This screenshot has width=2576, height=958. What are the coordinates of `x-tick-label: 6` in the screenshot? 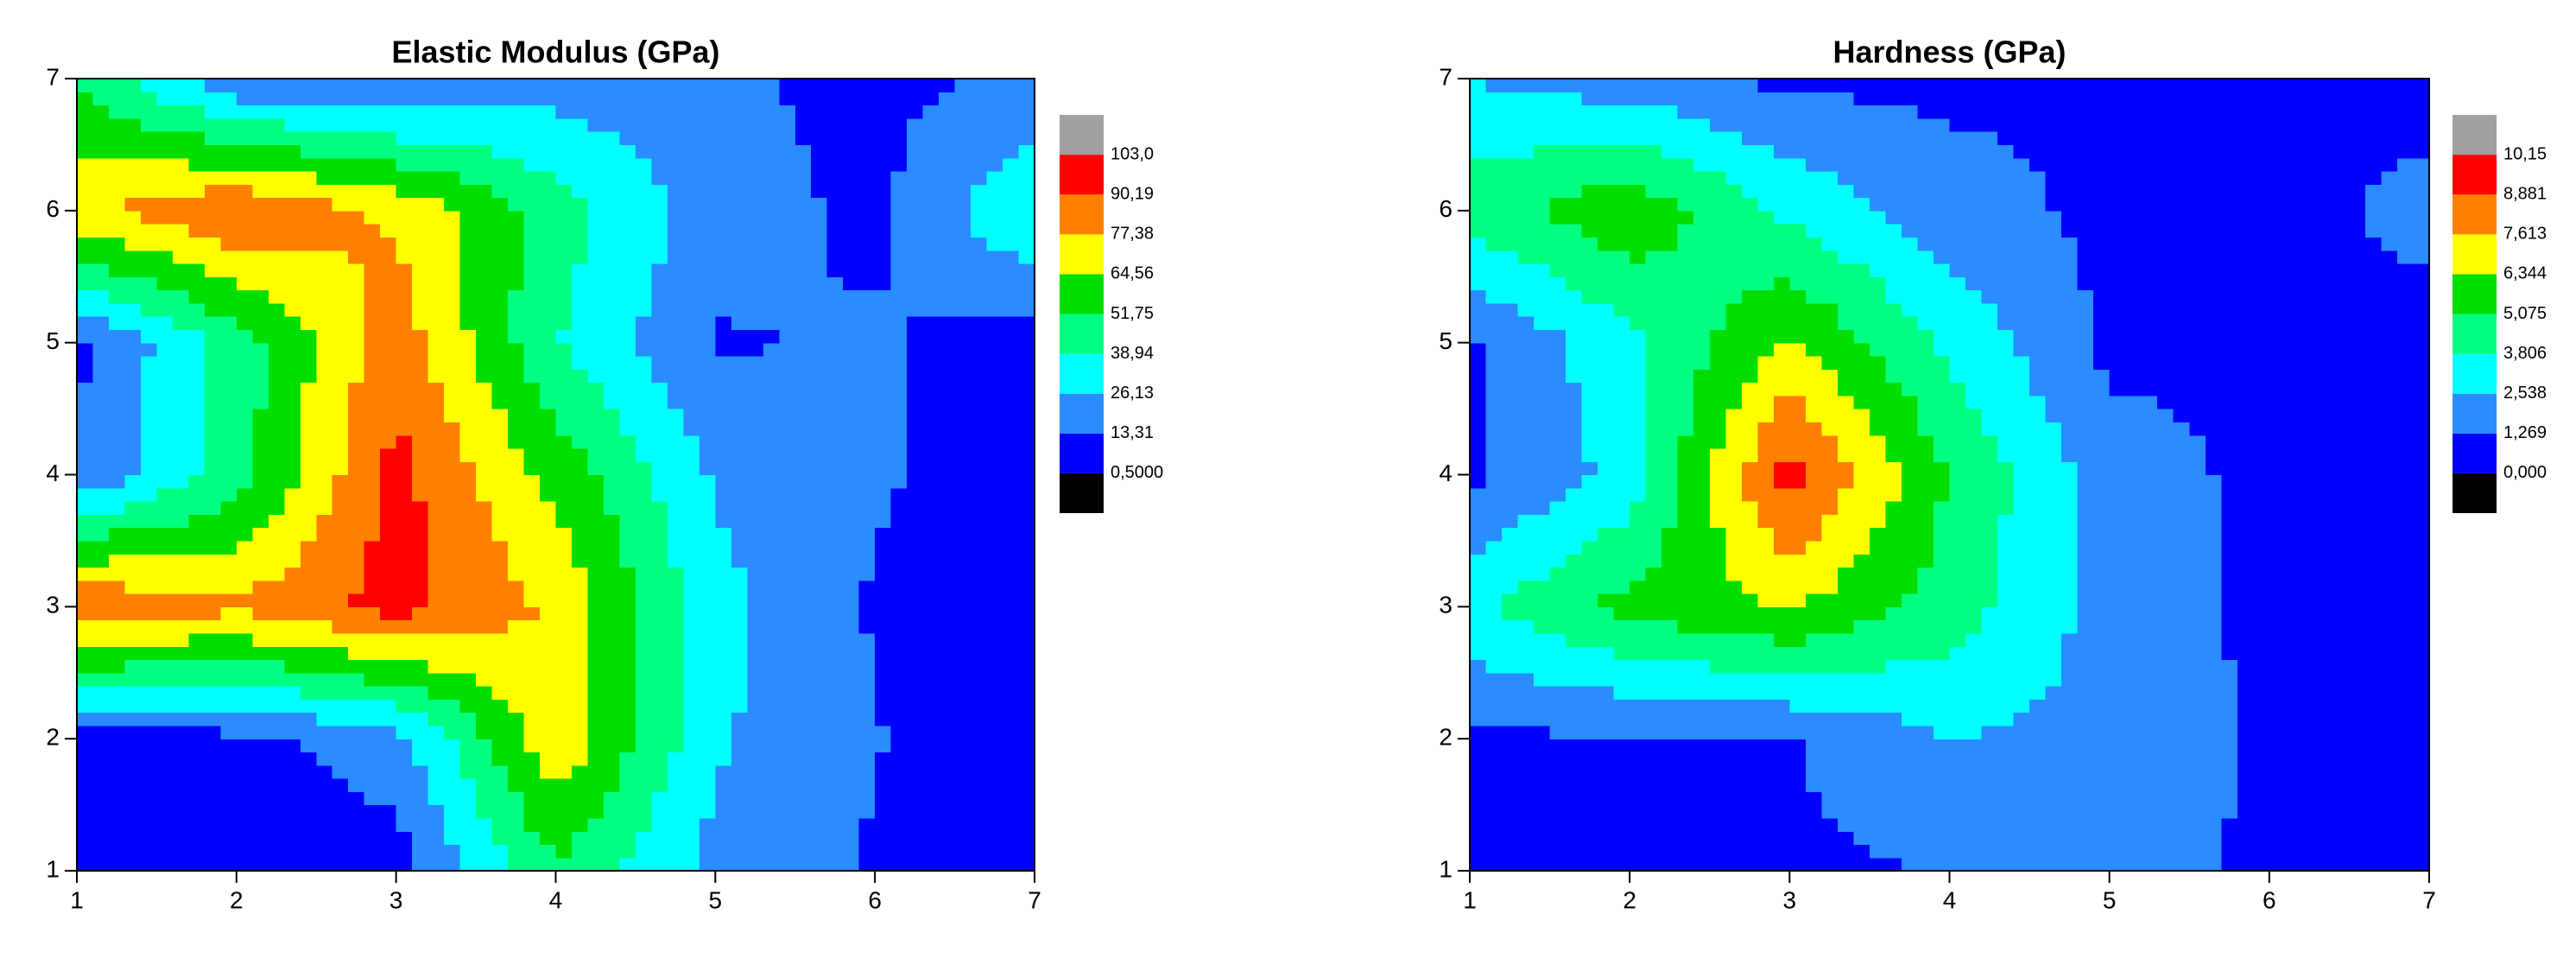 It's located at (875, 899).